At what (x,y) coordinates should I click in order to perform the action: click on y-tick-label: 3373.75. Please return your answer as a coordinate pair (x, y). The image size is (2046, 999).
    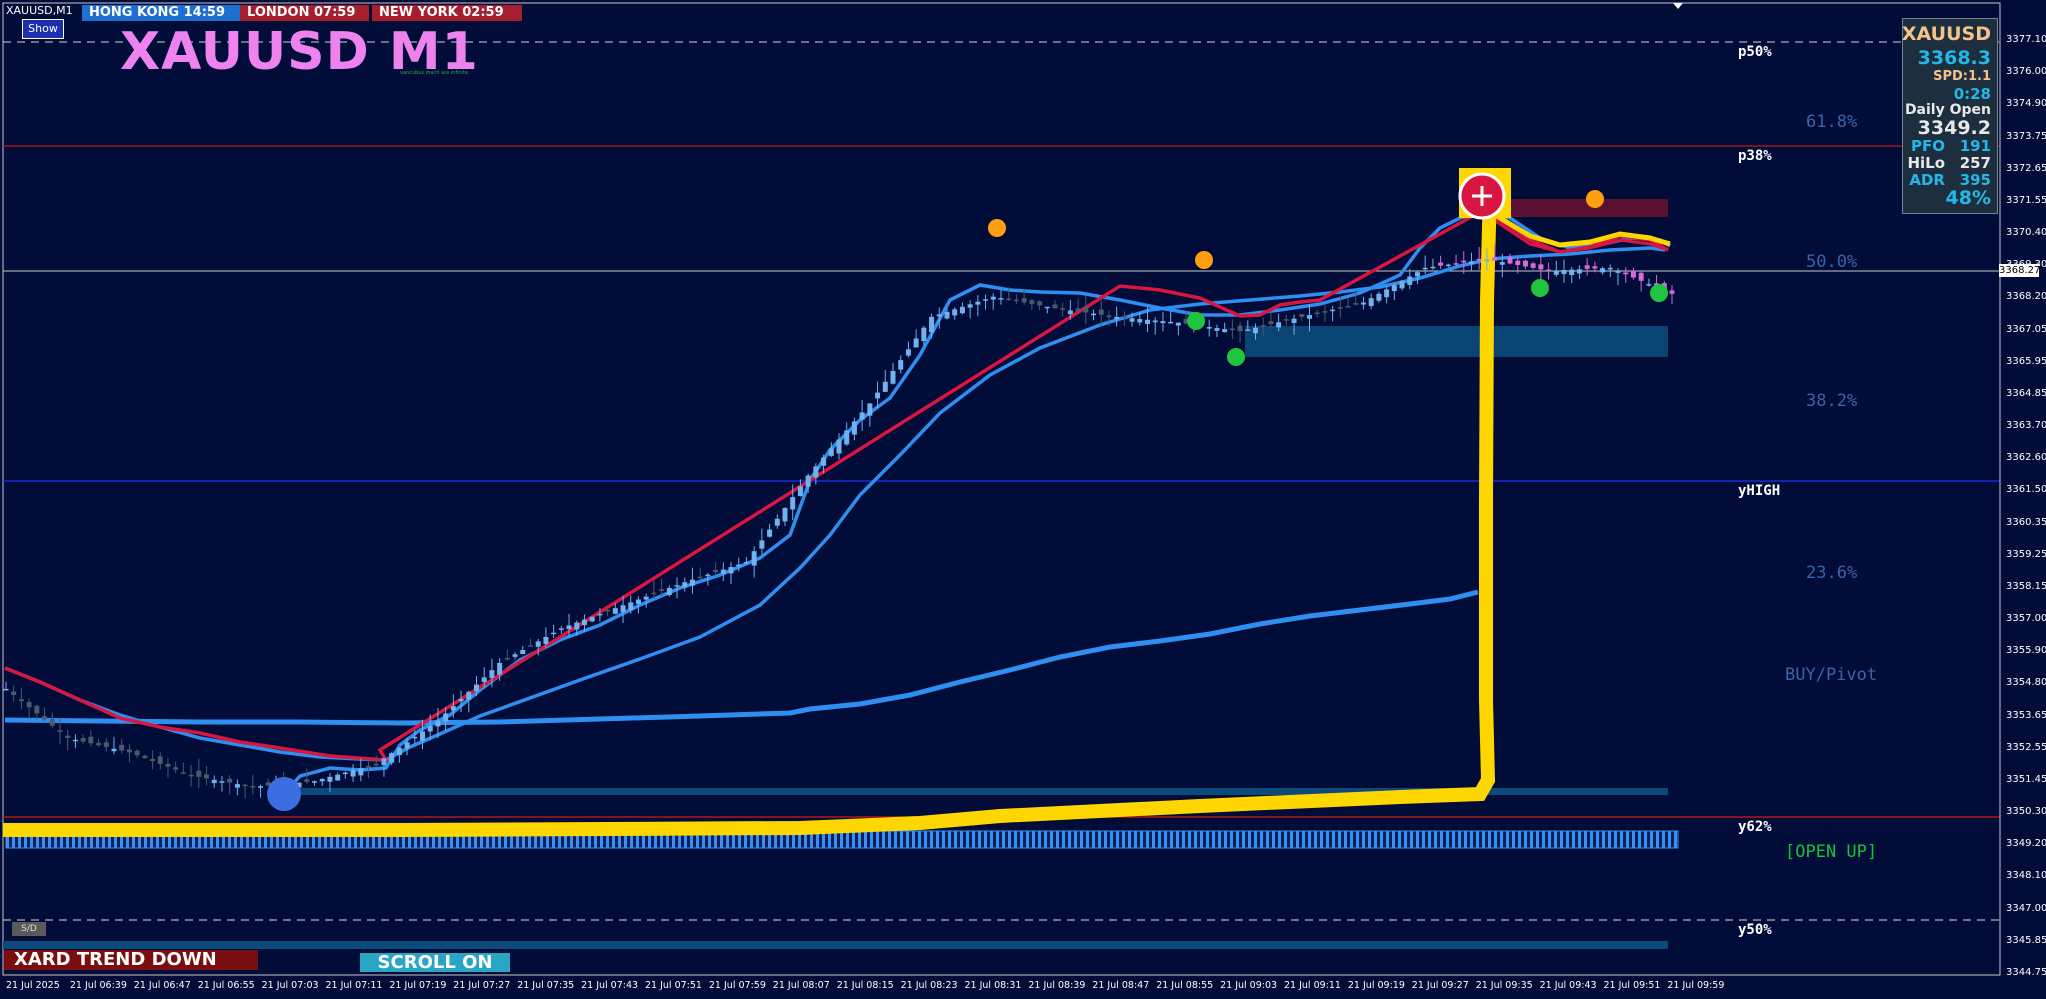
    Looking at the image, I should click on (2026, 136).